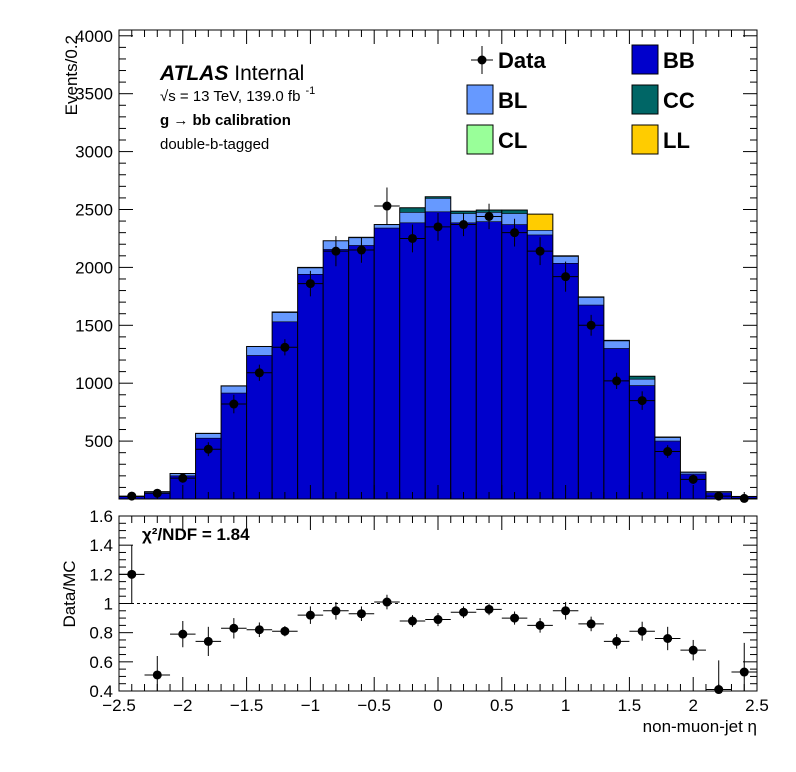 The width and height of the screenshot is (796, 772). What do you see at coordinates (512, 140) in the screenshot?
I see `legend-label: CL` at bounding box center [512, 140].